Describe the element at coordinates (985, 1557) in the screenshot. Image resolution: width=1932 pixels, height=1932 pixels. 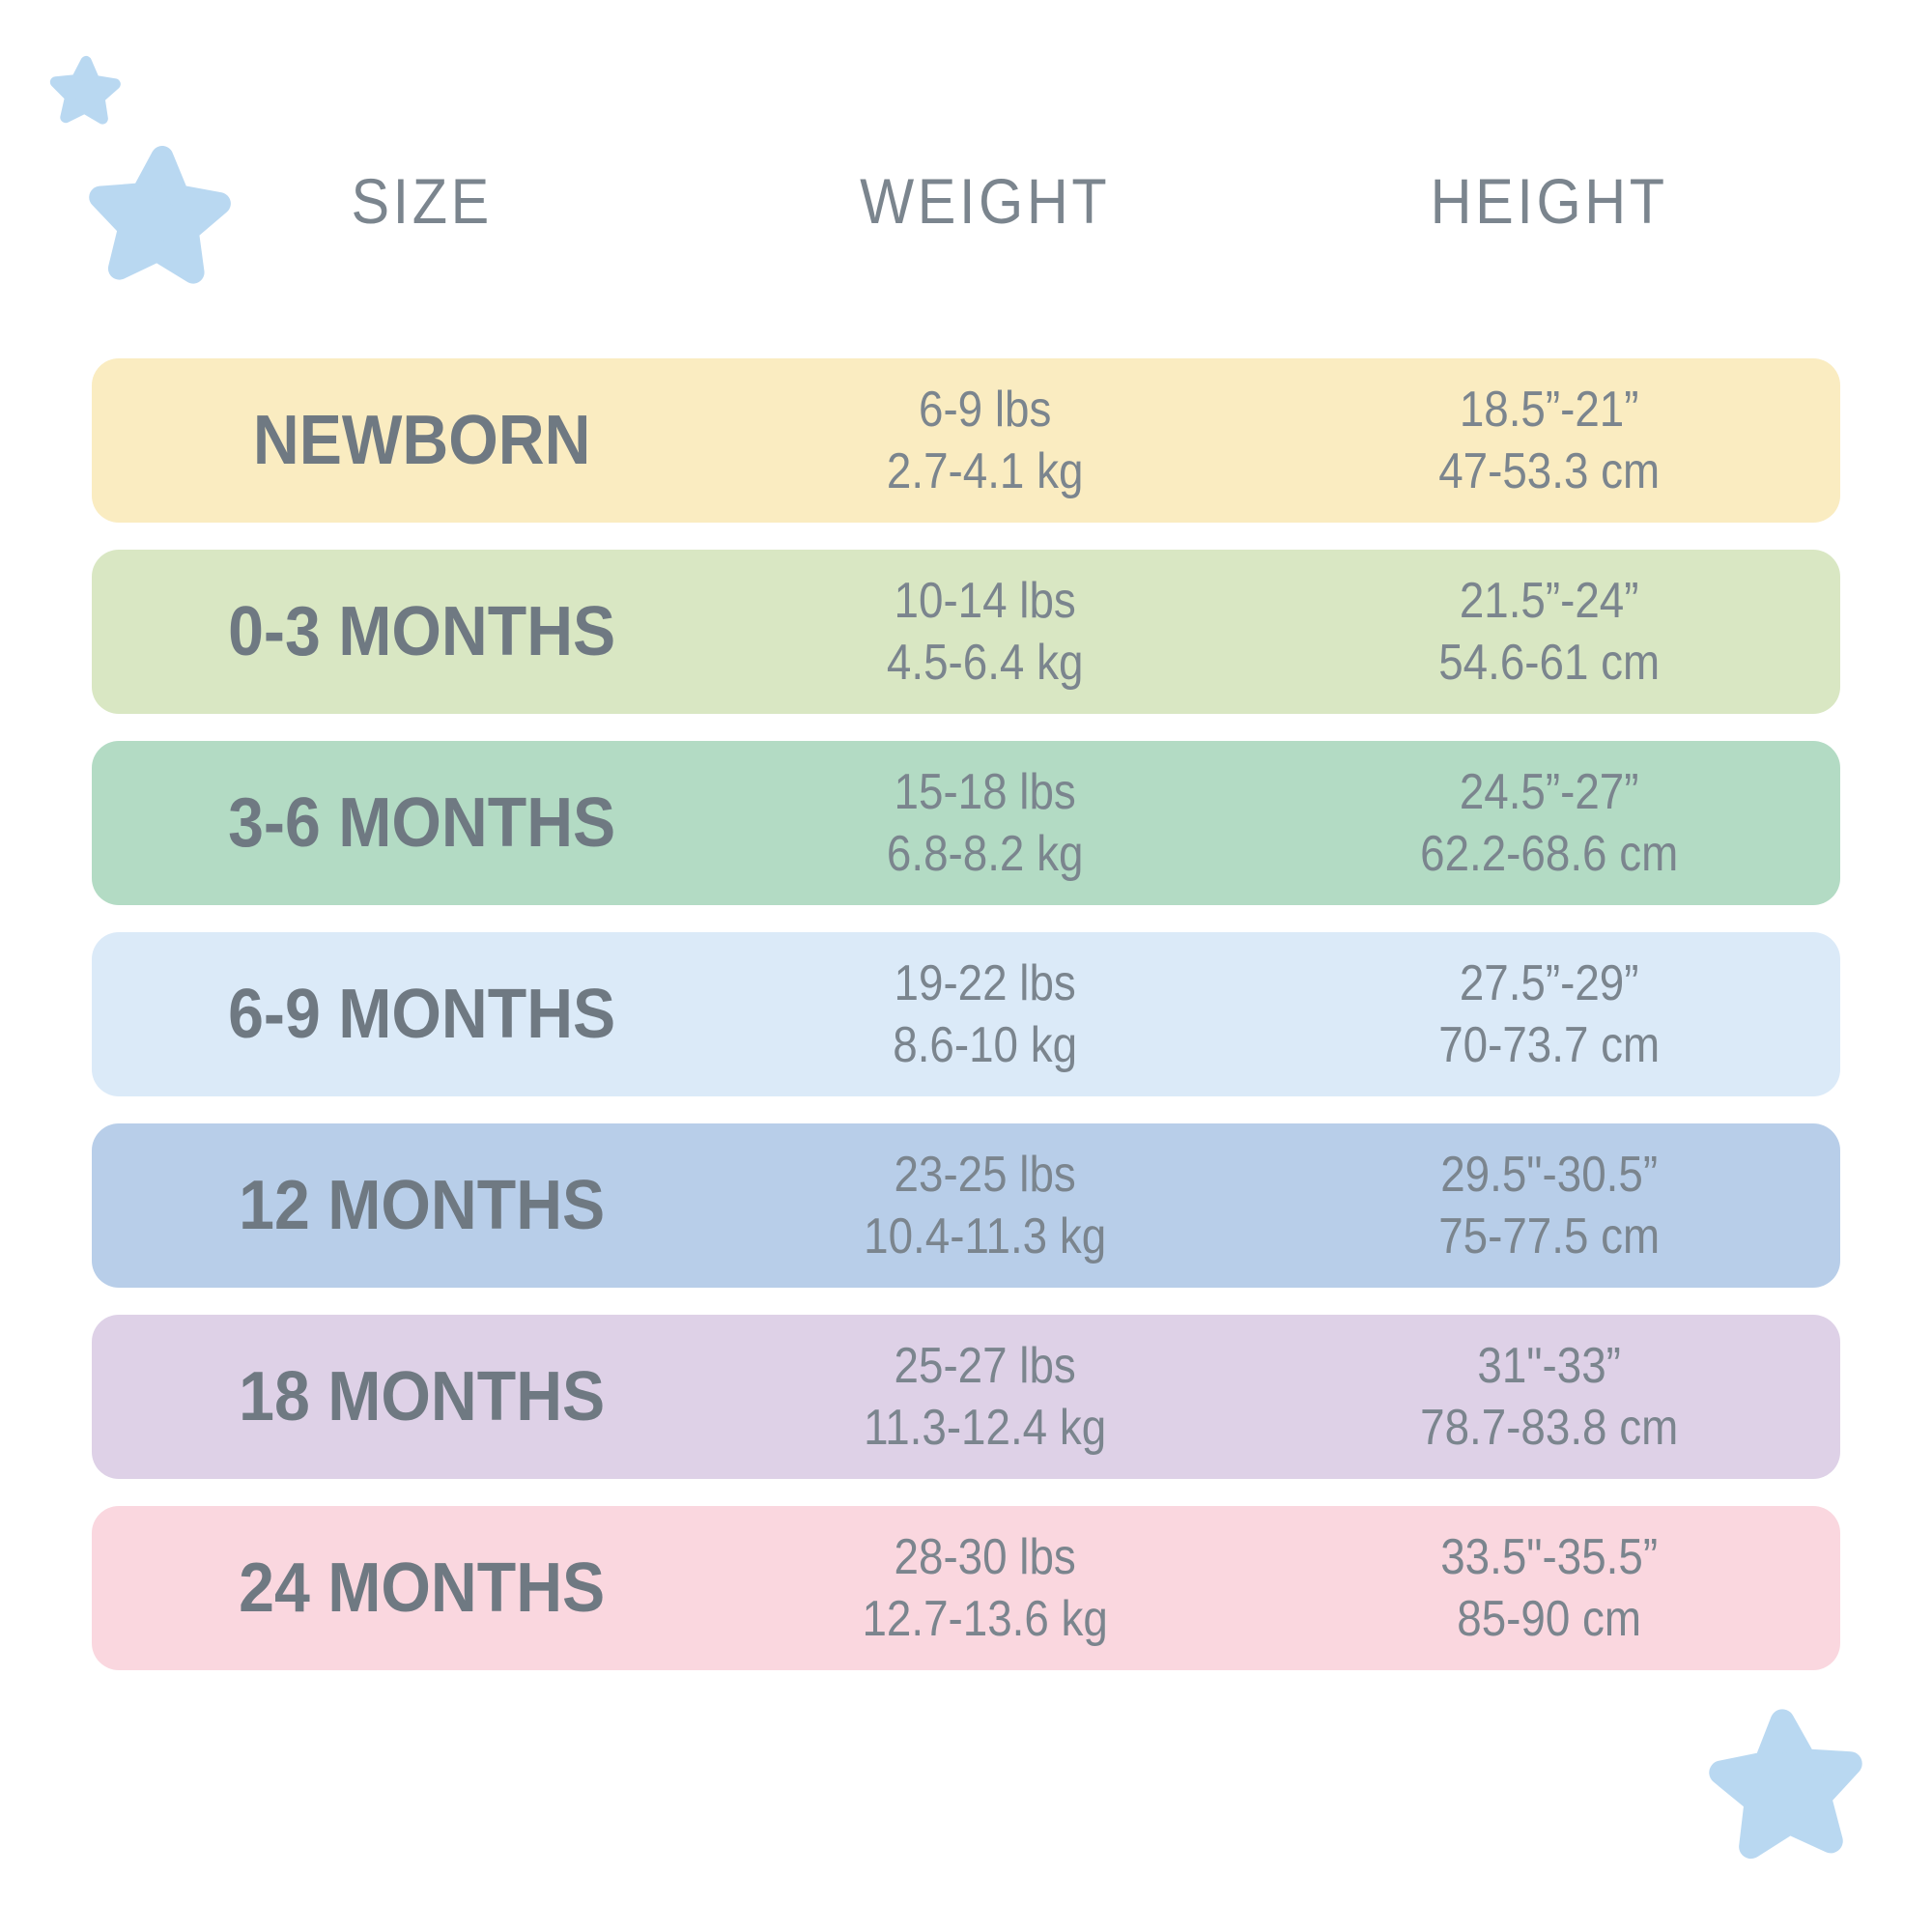
I see `weight-lbs: 28-30 lbs` at that location.